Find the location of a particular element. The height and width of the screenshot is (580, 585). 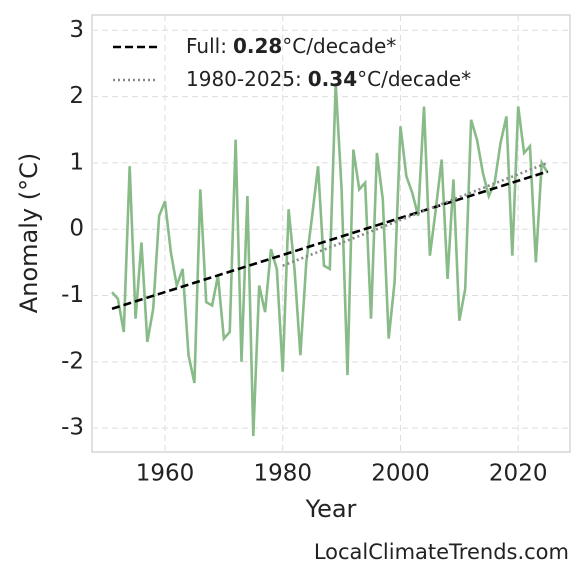

legend-rate: 0.28 is located at coordinates (257, 46).